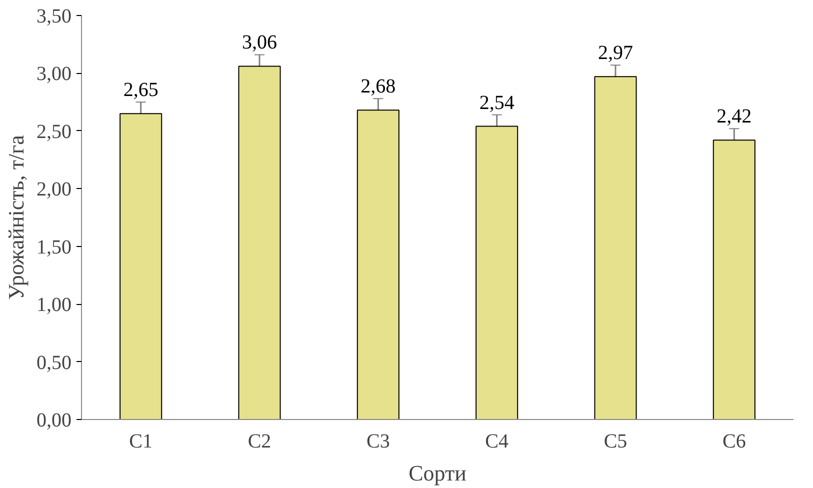  I want to click on y-tick-label: 0,00, so click(54, 421).